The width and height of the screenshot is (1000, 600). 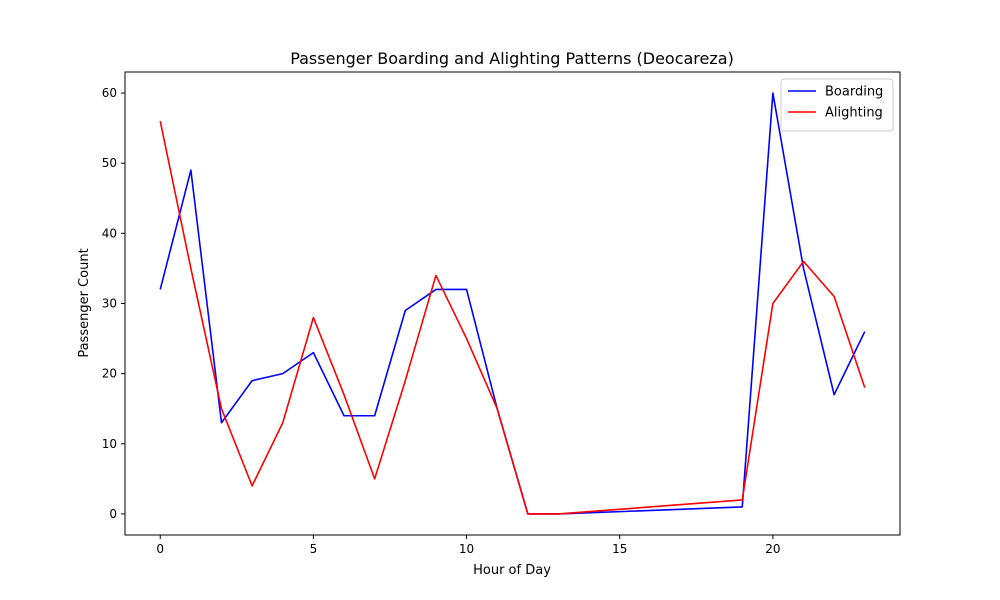 I want to click on y-tick-label: 40, so click(x=109, y=233).